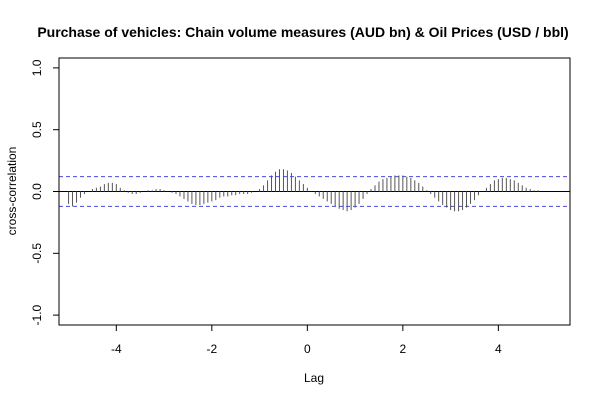  Describe the element at coordinates (37, 253) in the screenshot. I see `y-tick-label: -0.5` at that location.